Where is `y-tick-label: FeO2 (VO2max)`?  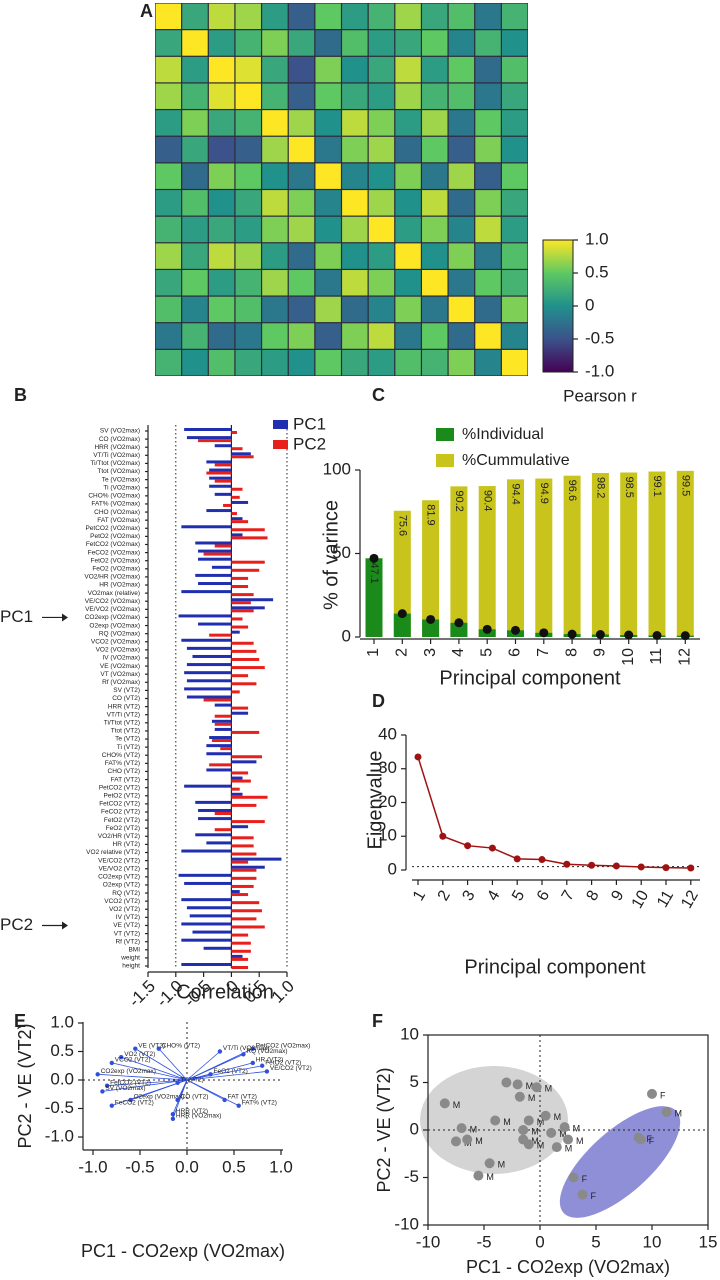 y-tick-label: FeO2 (VO2max) is located at coordinates (116, 569).